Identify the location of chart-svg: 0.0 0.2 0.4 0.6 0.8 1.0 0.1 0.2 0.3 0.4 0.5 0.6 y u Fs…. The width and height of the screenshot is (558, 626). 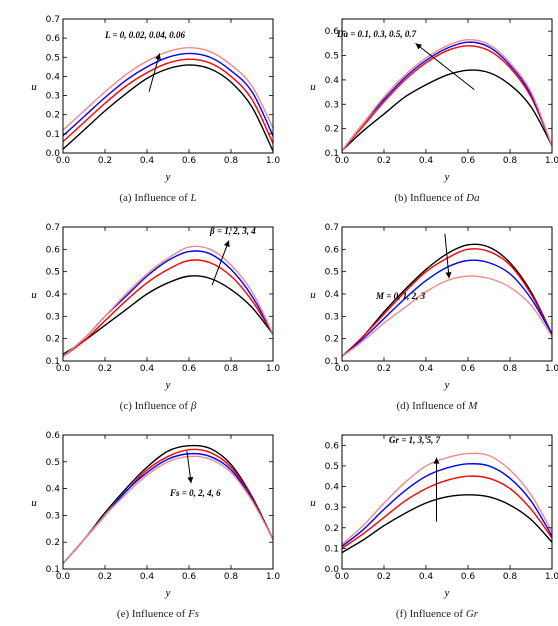
(155, 525).